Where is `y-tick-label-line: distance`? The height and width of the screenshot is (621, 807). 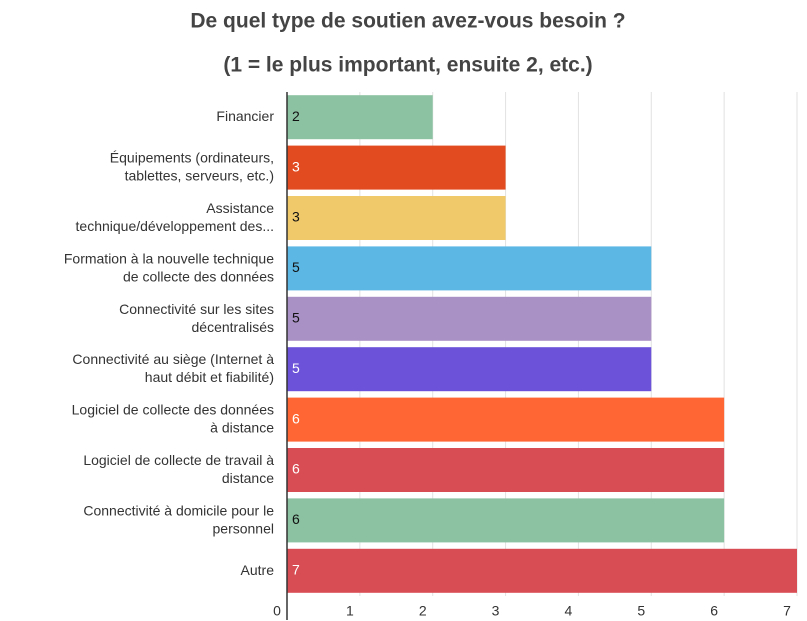
y-tick-label-line: distance is located at coordinates (248, 478).